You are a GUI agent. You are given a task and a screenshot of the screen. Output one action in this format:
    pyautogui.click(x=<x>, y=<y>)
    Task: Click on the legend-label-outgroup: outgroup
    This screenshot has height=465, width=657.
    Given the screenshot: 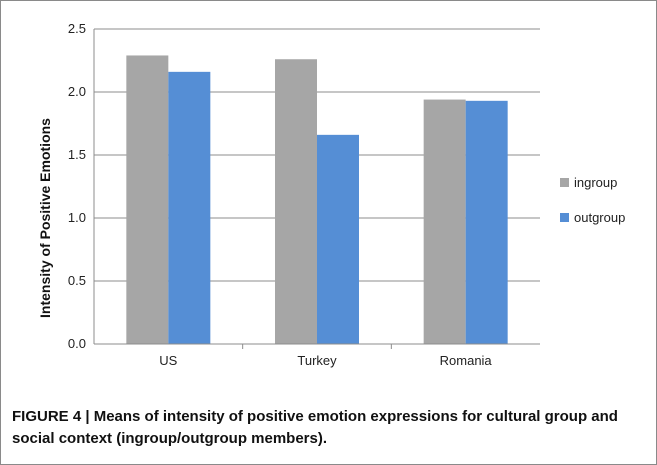 What is the action you would take?
    pyautogui.click(x=599, y=217)
    